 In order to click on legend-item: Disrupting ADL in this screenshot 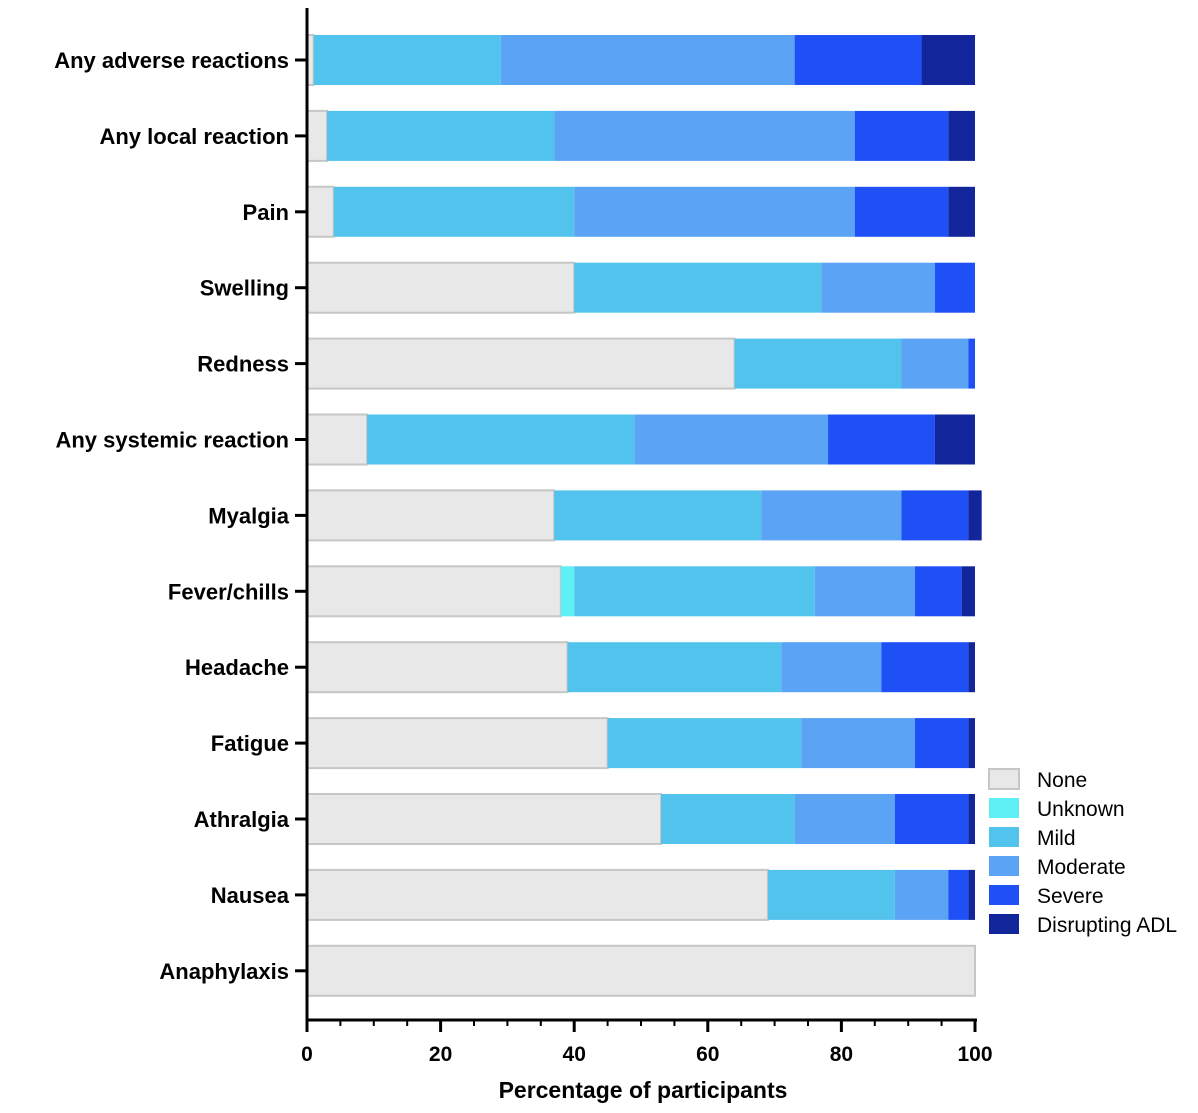, I will do `click(1083, 925)`.